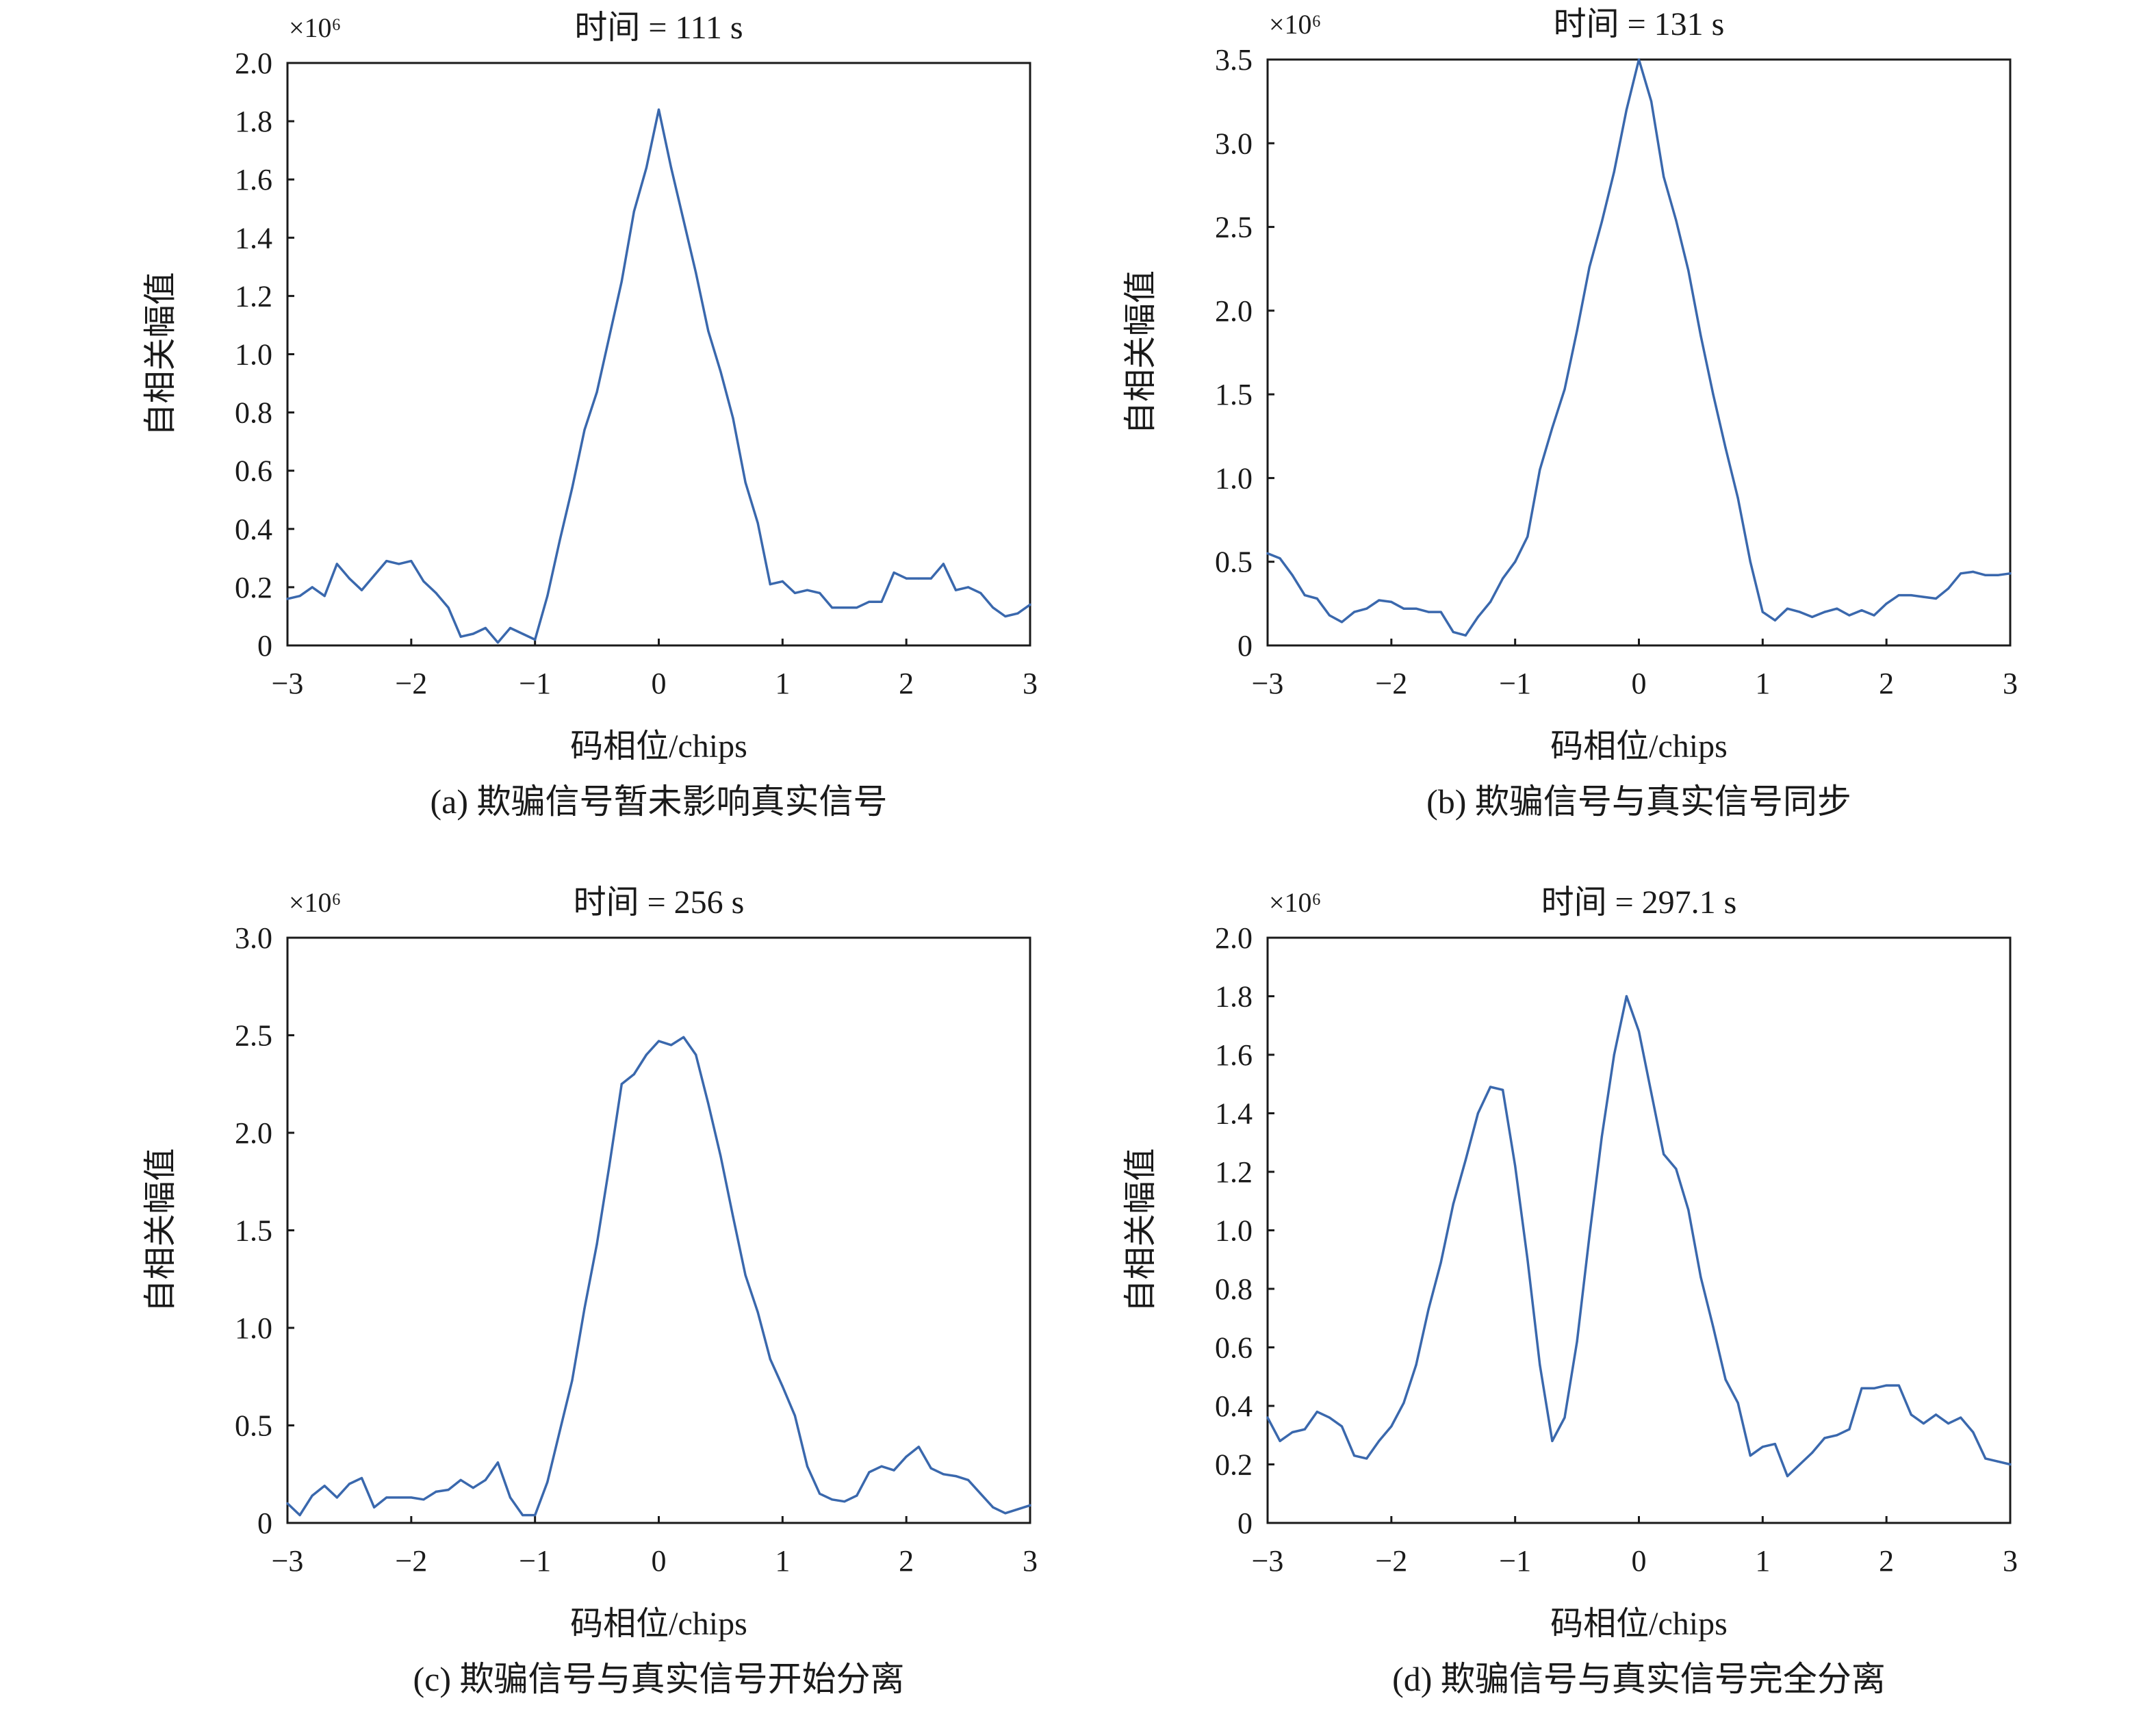 This screenshot has width=2156, height=1718. Describe the element at coordinates (1234, 1172) in the screenshot. I see `y-tick-label: 1.2` at that location.